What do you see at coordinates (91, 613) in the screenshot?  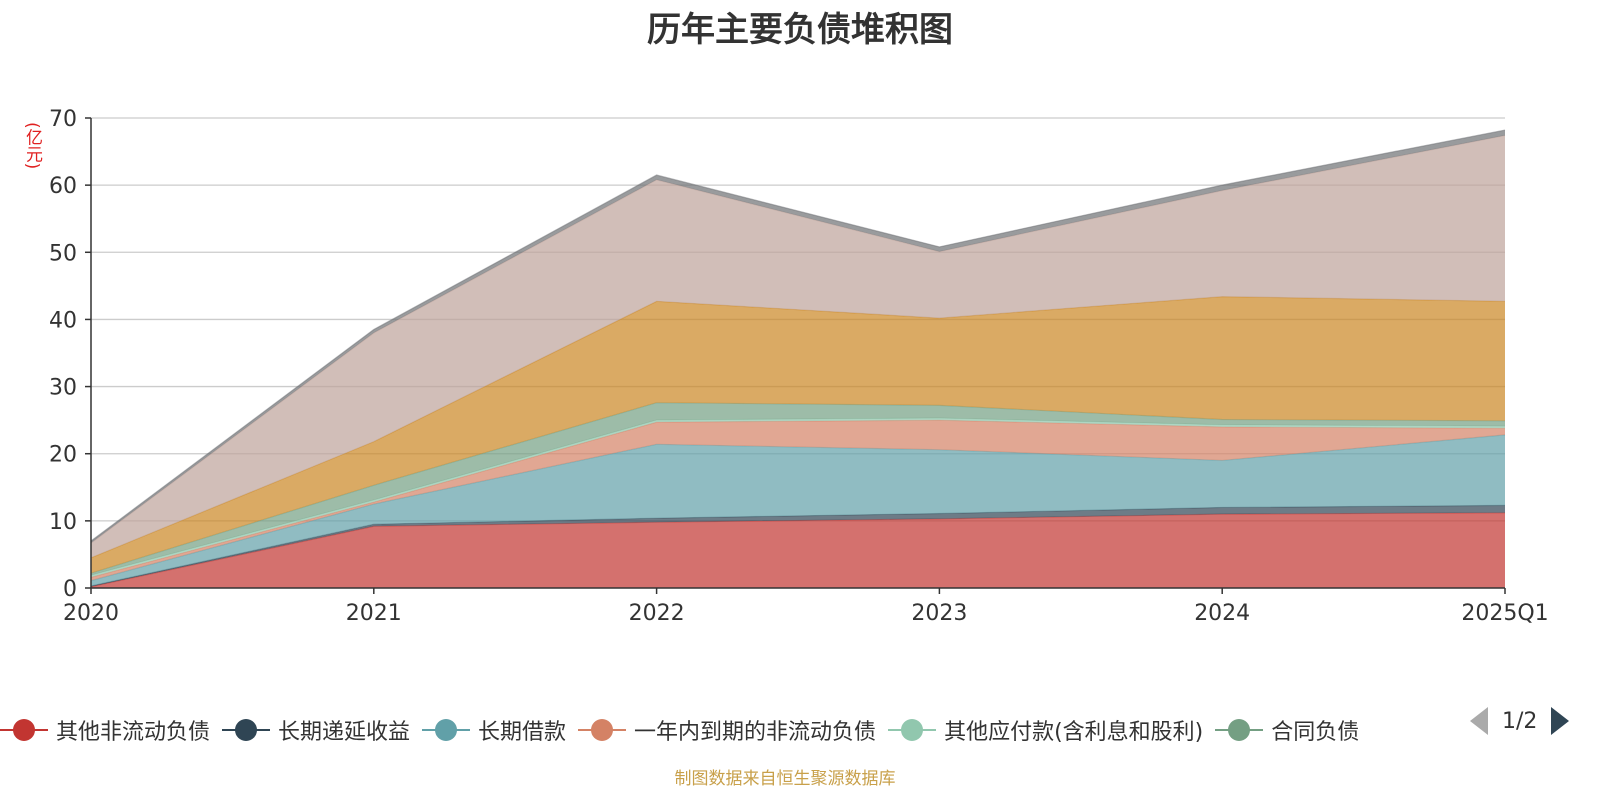 I see `x-tick-label: 2020` at bounding box center [91, 613].